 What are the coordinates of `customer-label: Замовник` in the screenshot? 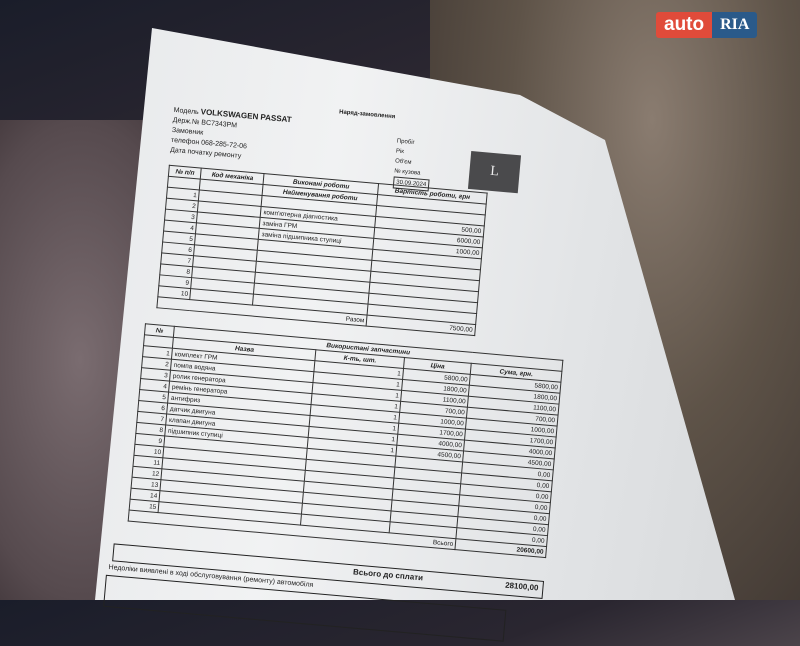 It's located at (187, 131).